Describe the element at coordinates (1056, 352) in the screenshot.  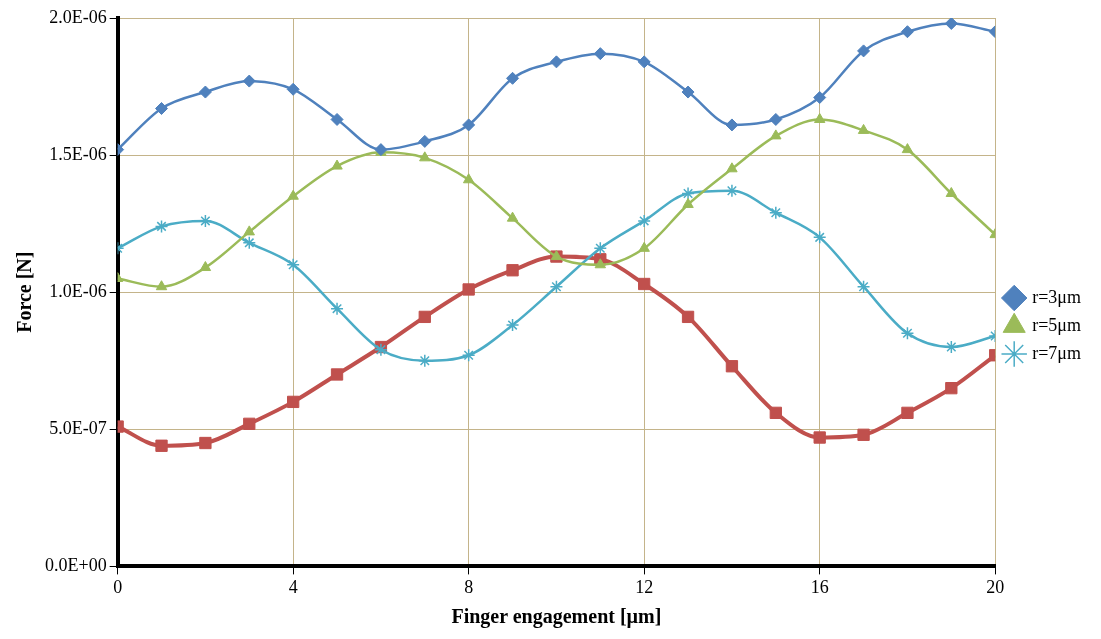
I see `legend-label: r=7μm` at that location.